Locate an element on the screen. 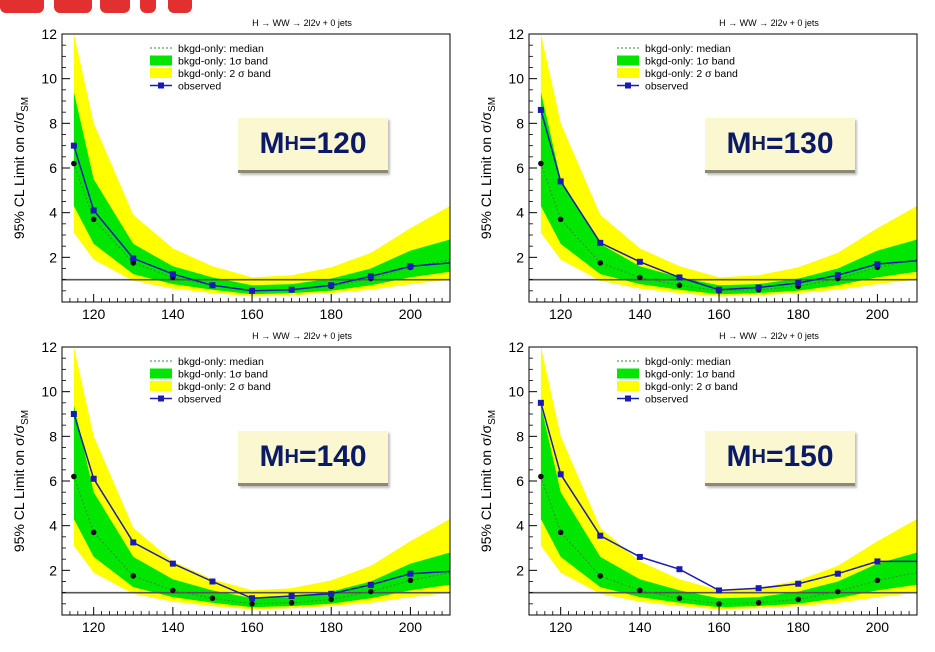 Image resolution: width=935 pixels, height=652 pixels. mass-value: =140 is located at coordinates (332, 456).